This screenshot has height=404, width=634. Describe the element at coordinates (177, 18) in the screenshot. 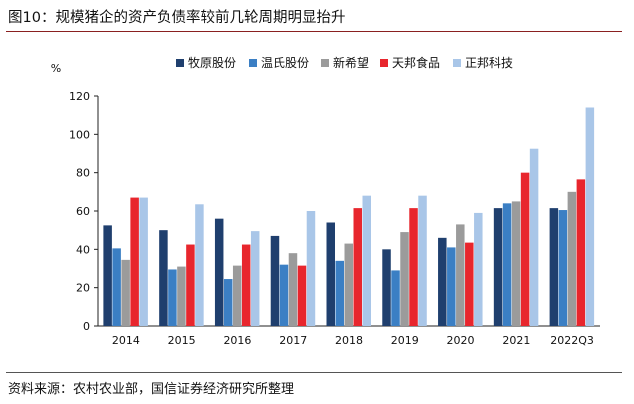

I see `figure-title: 图10：规模猪企的资产负债率较前几轮周期明显抬升` at that location.